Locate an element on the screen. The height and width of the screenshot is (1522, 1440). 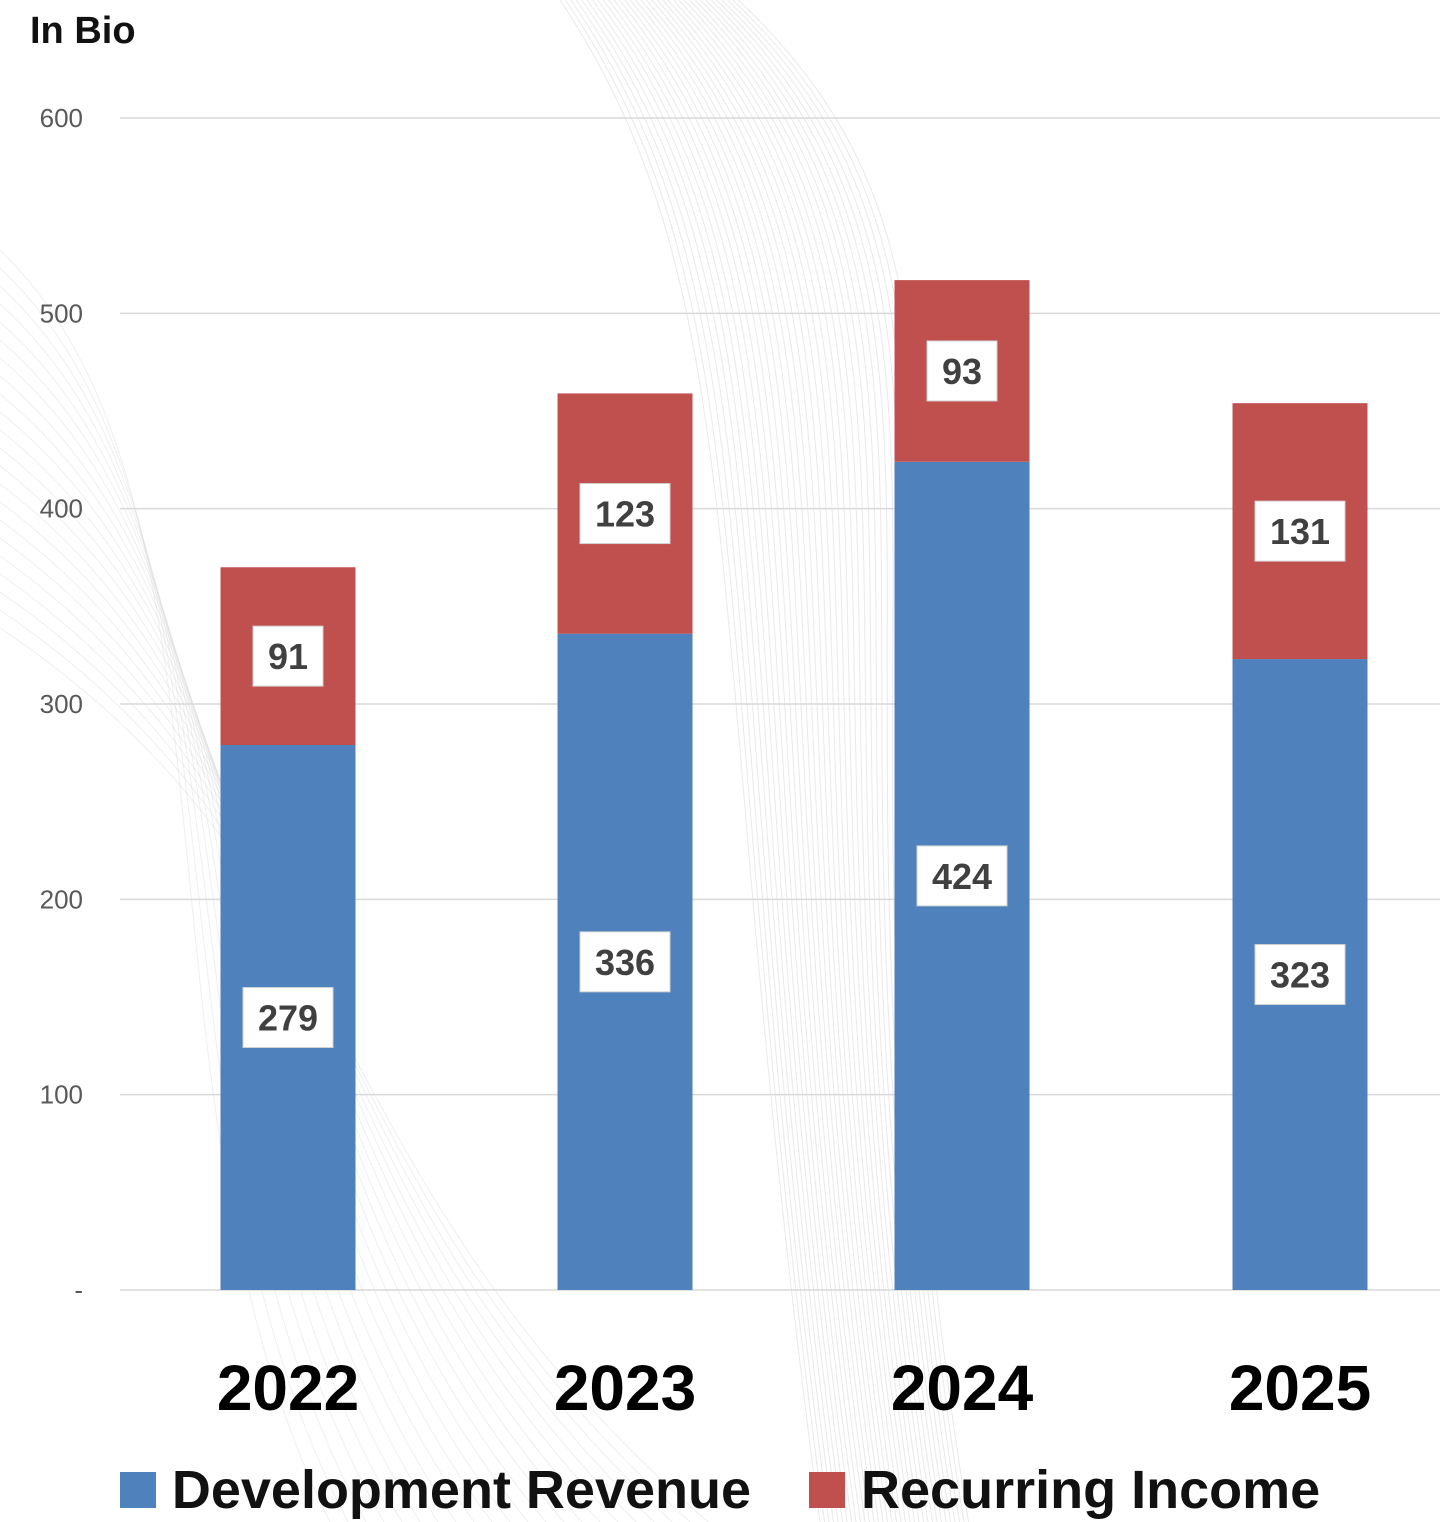
legend-label-development-revenue: Development Revenue is located at coordinates (461, 1490).